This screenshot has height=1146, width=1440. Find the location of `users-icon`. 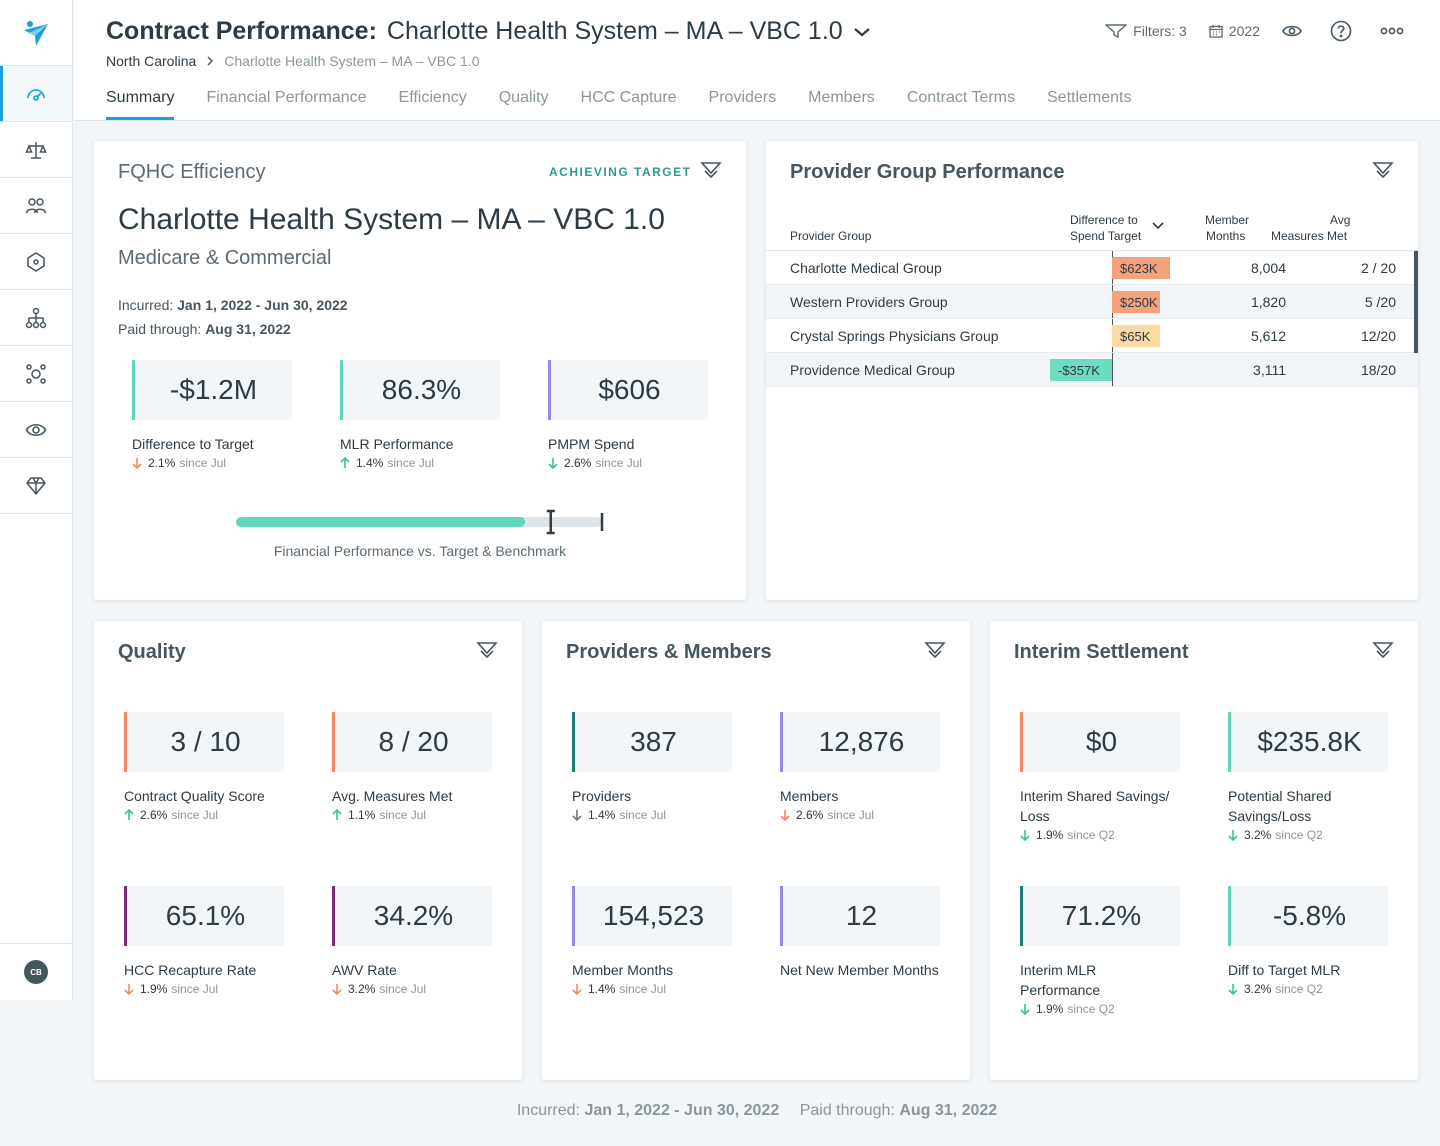

users-icon is located at coordinates (36, 205).